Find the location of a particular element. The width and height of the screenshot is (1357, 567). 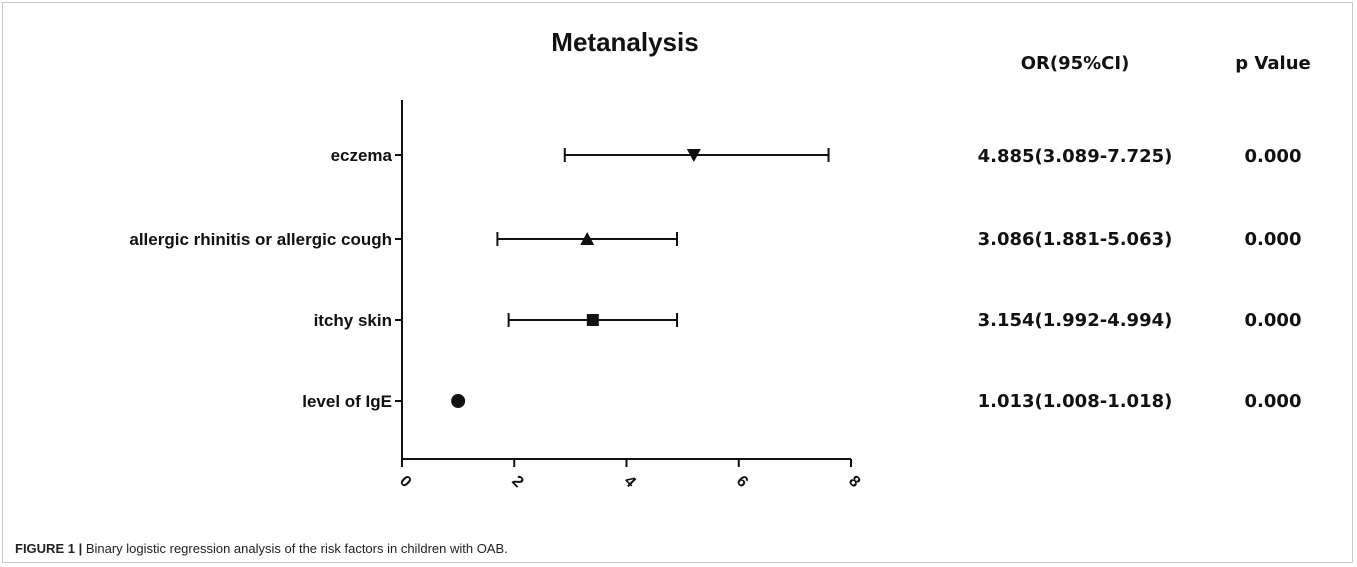

p-value-0: 0.000 is located at coordinates (1273, 156).